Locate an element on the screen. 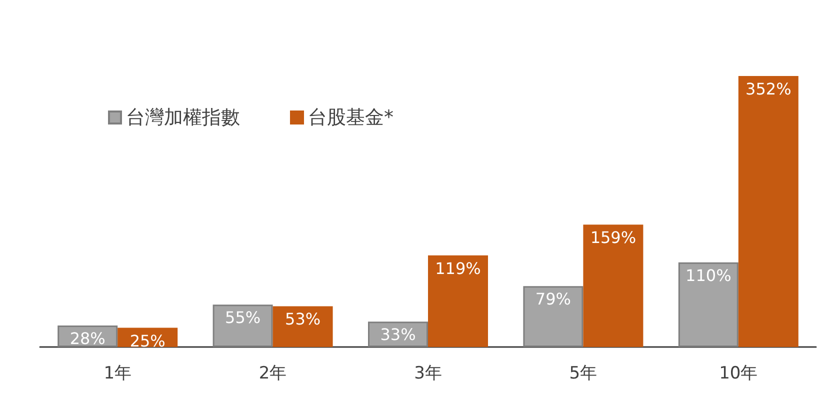 The image size is (834, 413). data-label: 53% is located at coordinates (303, 319).